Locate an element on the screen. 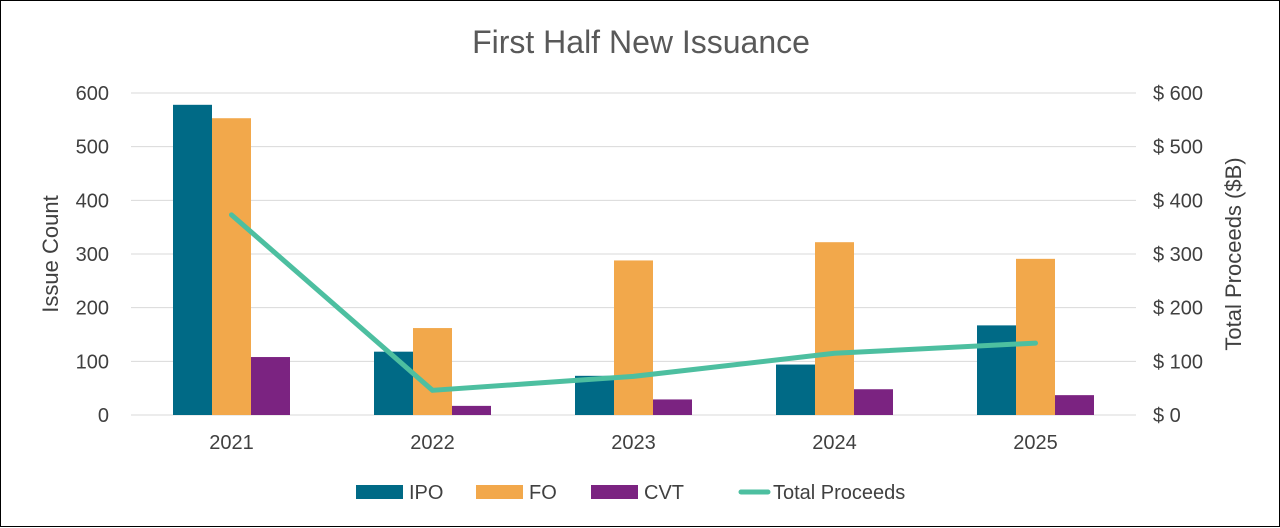 The height and width of the screenshot is (528, 1280). y2-tick-label: $ 600 is located at coordinates (1178, 94).